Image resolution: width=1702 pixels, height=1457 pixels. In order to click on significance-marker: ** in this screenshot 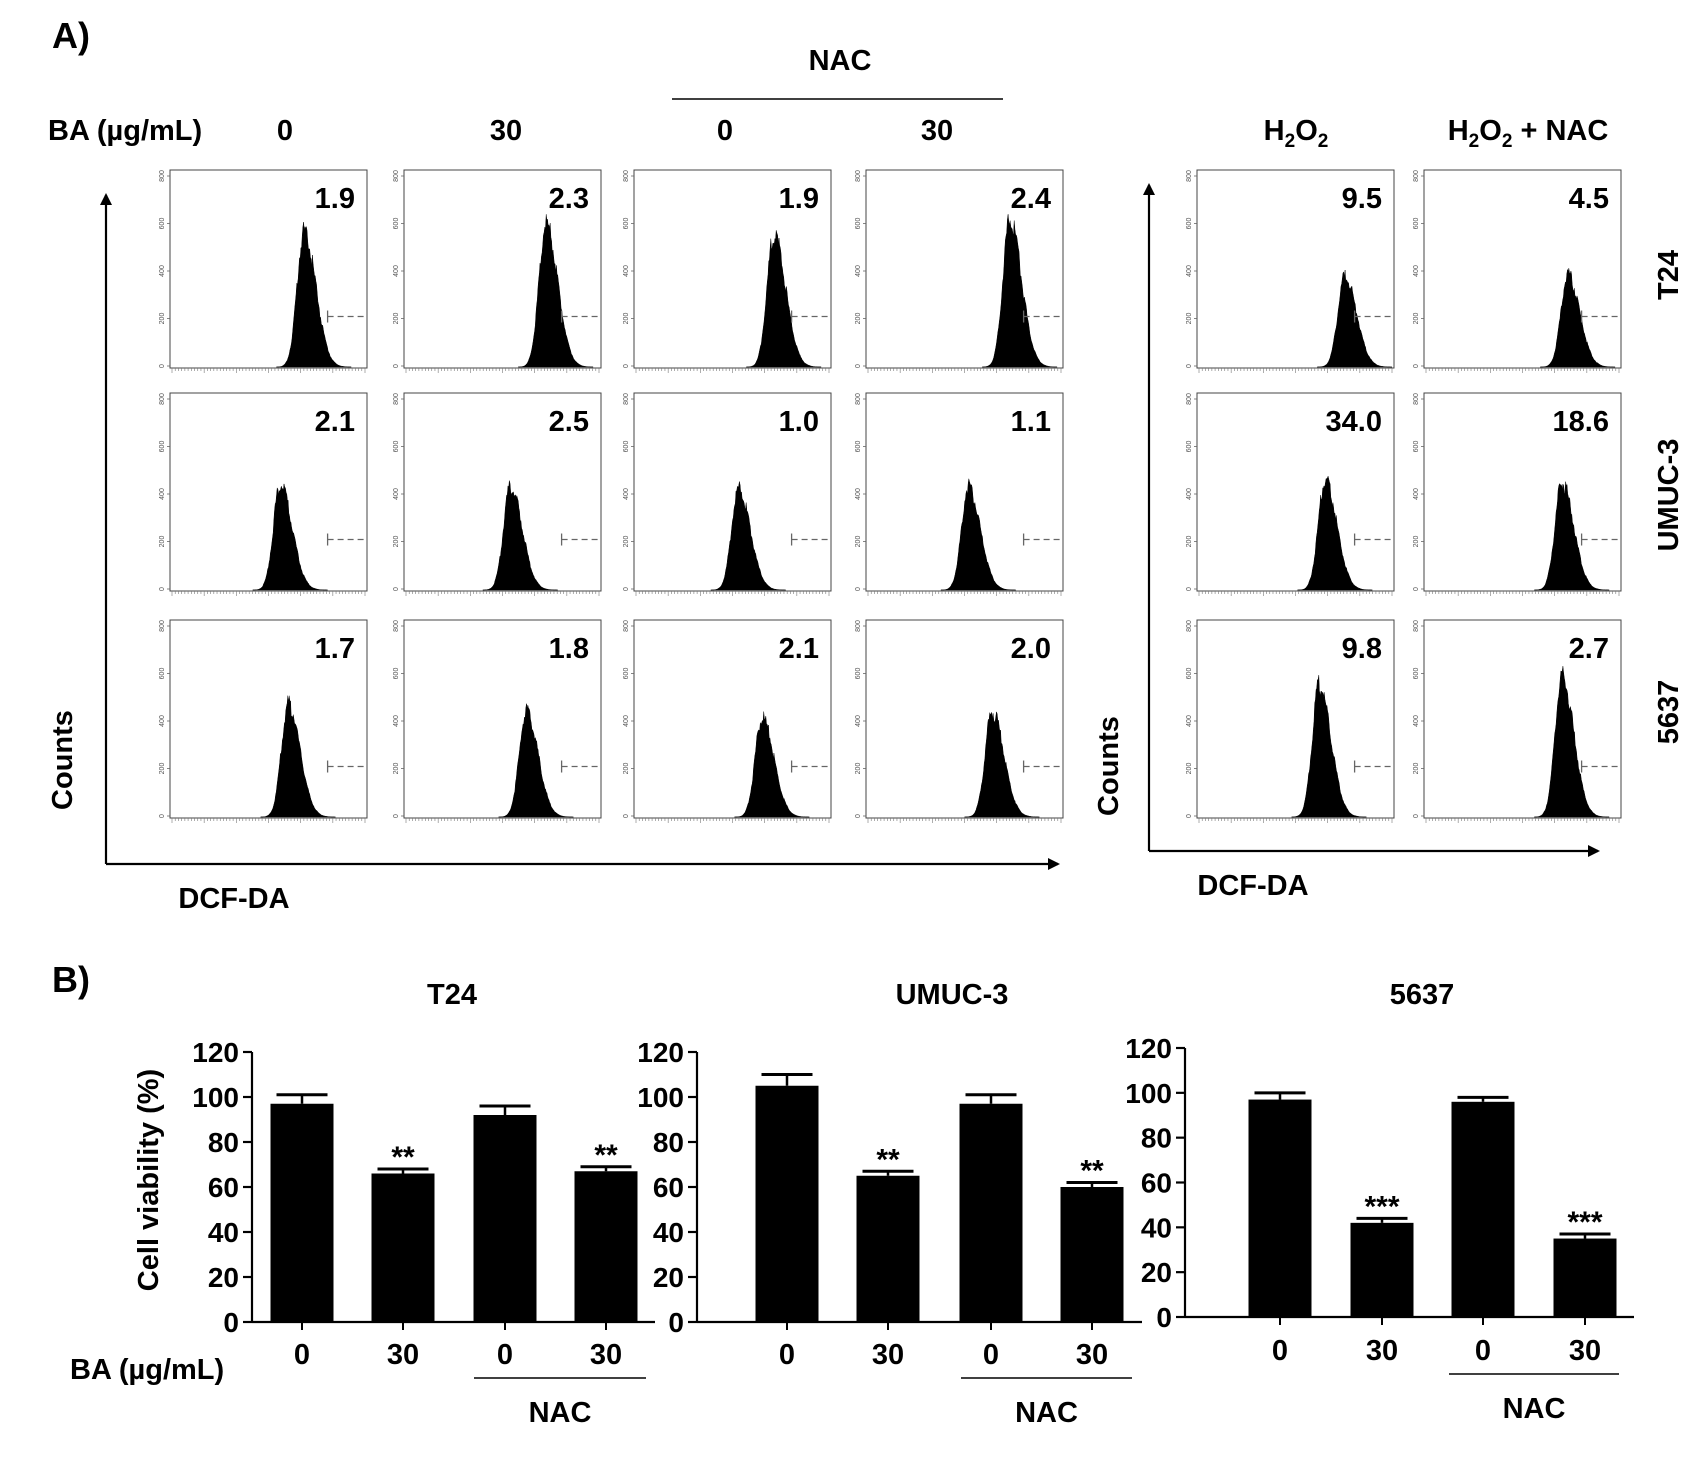, I will do `click(606, 1155)`.